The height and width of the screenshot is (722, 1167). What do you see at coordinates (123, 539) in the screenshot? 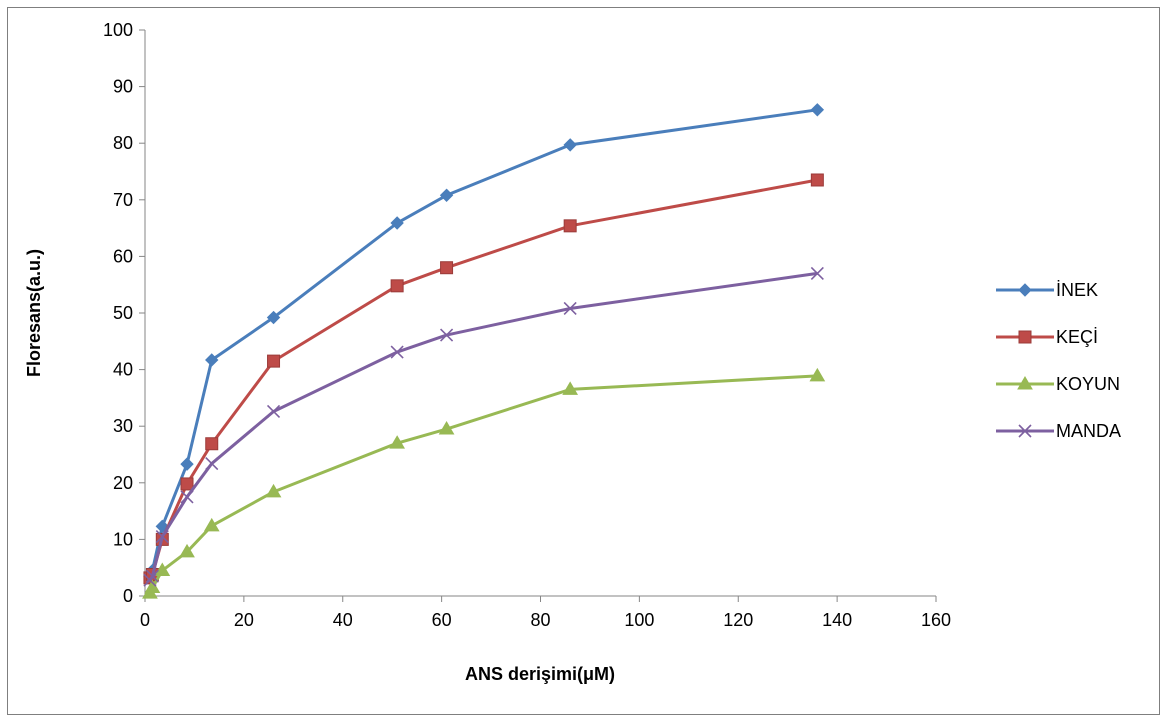
I see `y-tick-label: 10` at bounding box center [123, 539].